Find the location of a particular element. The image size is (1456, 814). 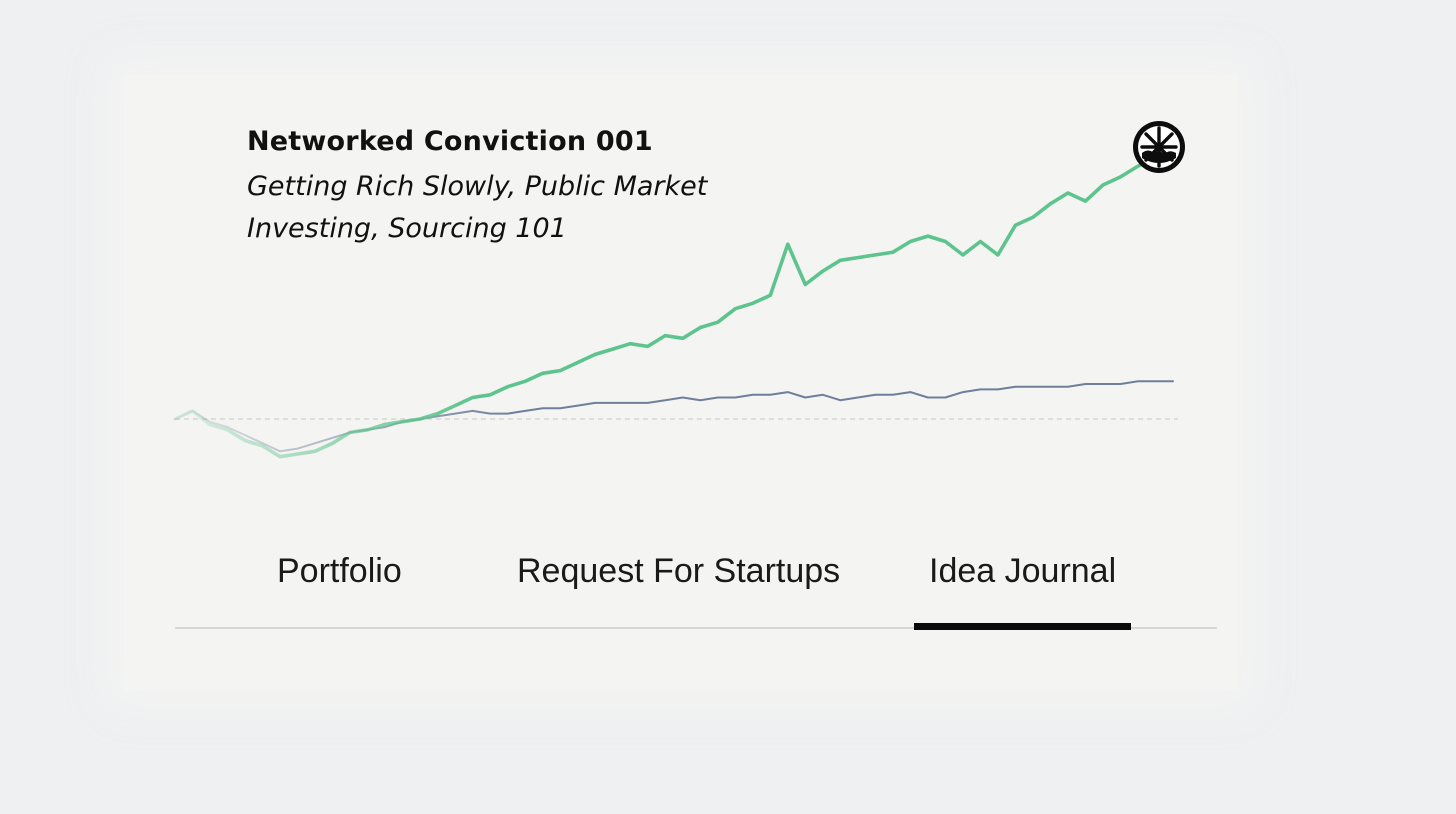

post-title: Networked Conviction 001 is located at coordinates (450, 141).